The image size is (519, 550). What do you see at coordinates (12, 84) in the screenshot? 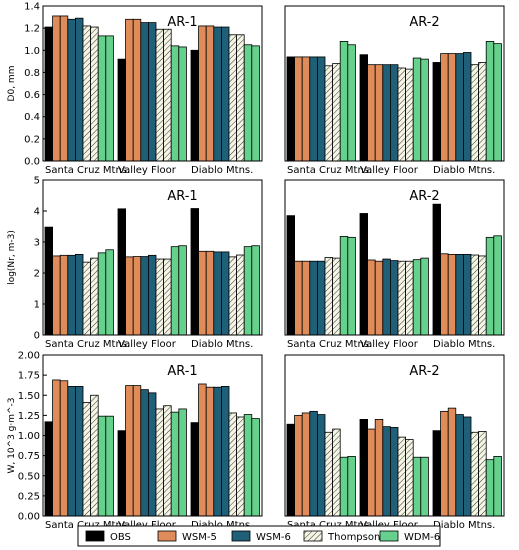
I see `y-axis-label: D0, mm` at bounding box center [12, 84].